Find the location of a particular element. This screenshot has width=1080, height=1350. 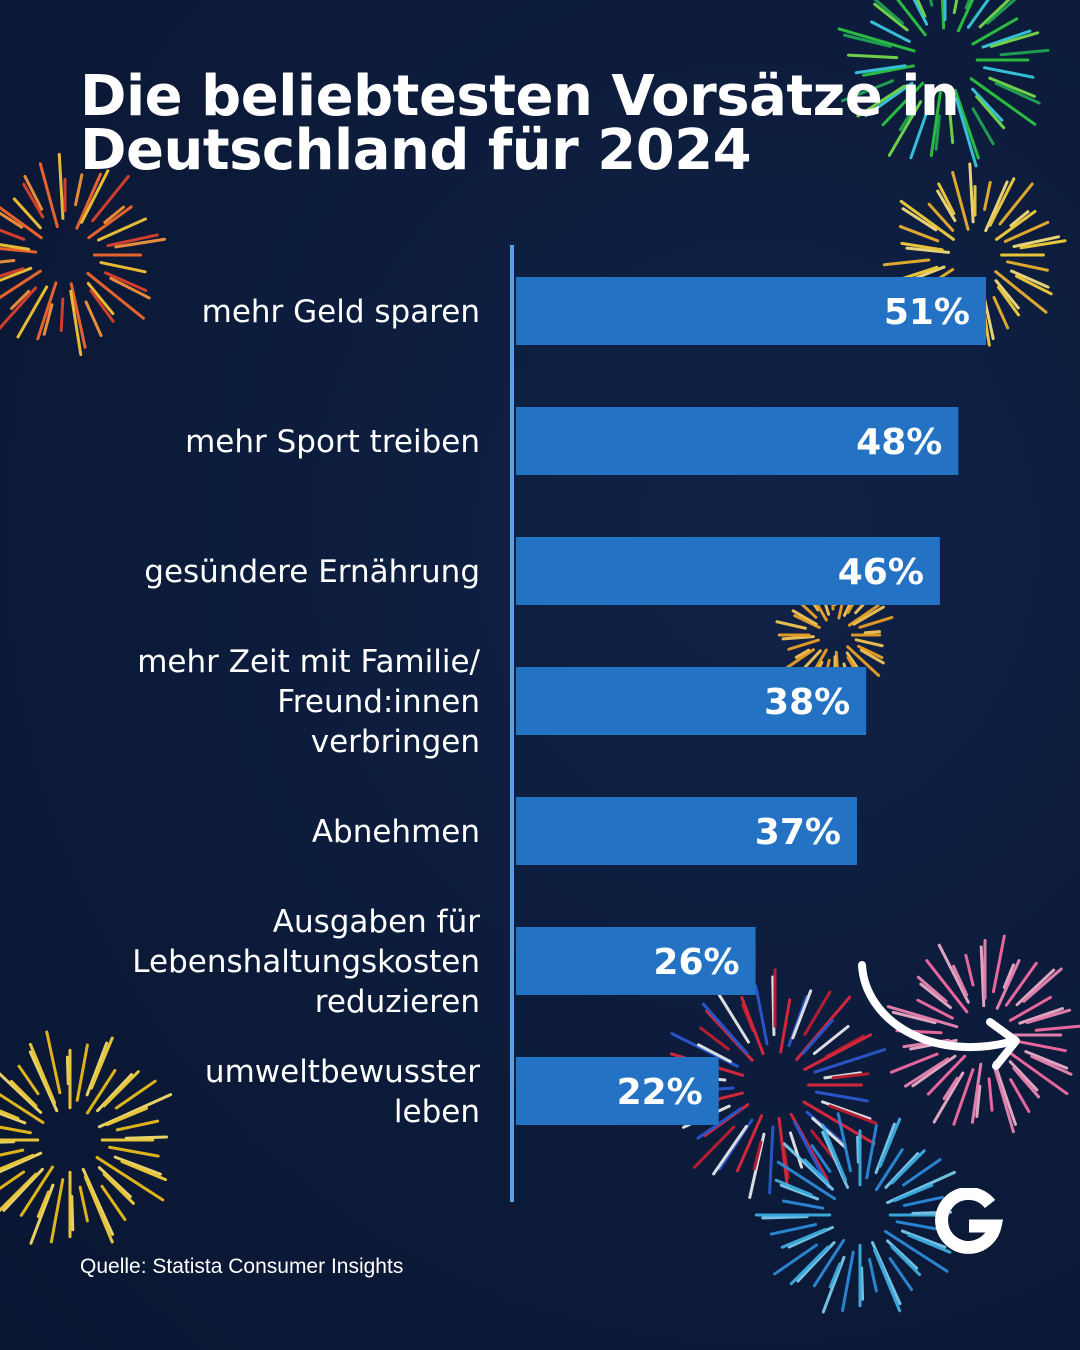

category-label-line: mehr Sport treiben is located at coordinates (332, 442).